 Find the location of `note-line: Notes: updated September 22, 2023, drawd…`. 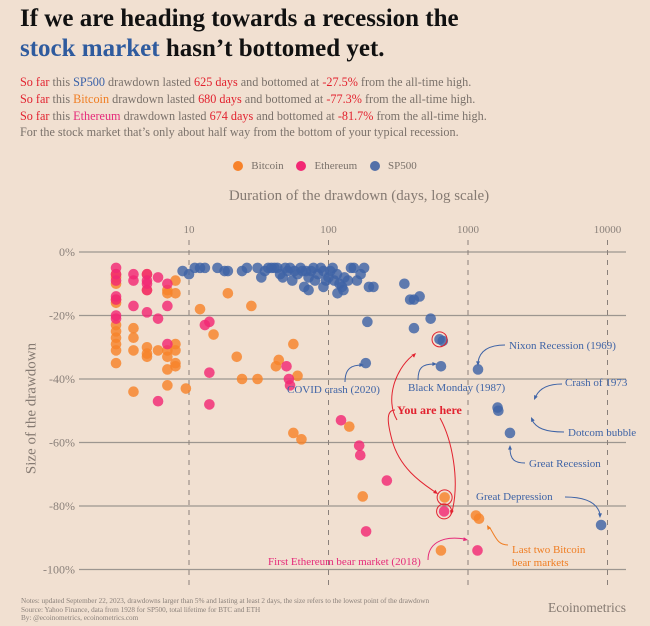

note-line: Notes: updated September 22, 2023, drawd… is located at coordinates (225, 601).